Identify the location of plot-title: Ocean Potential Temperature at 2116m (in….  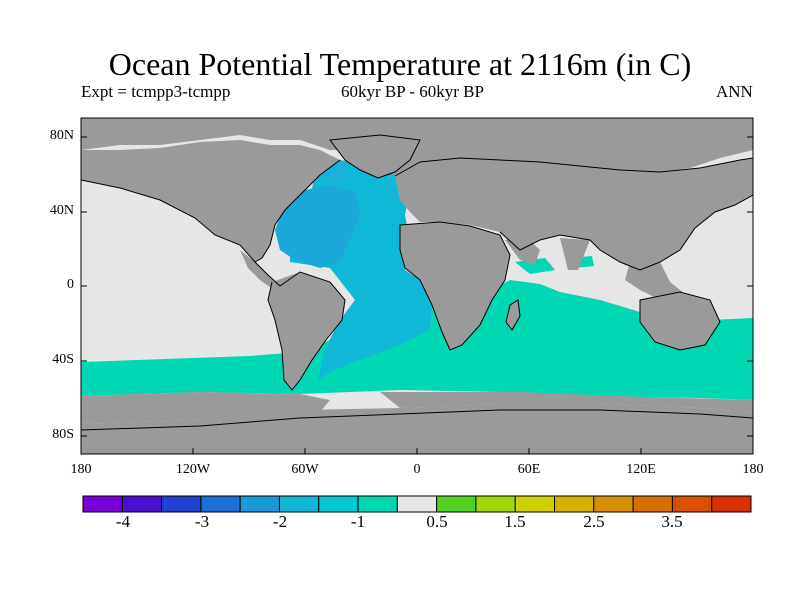
(400, 64).